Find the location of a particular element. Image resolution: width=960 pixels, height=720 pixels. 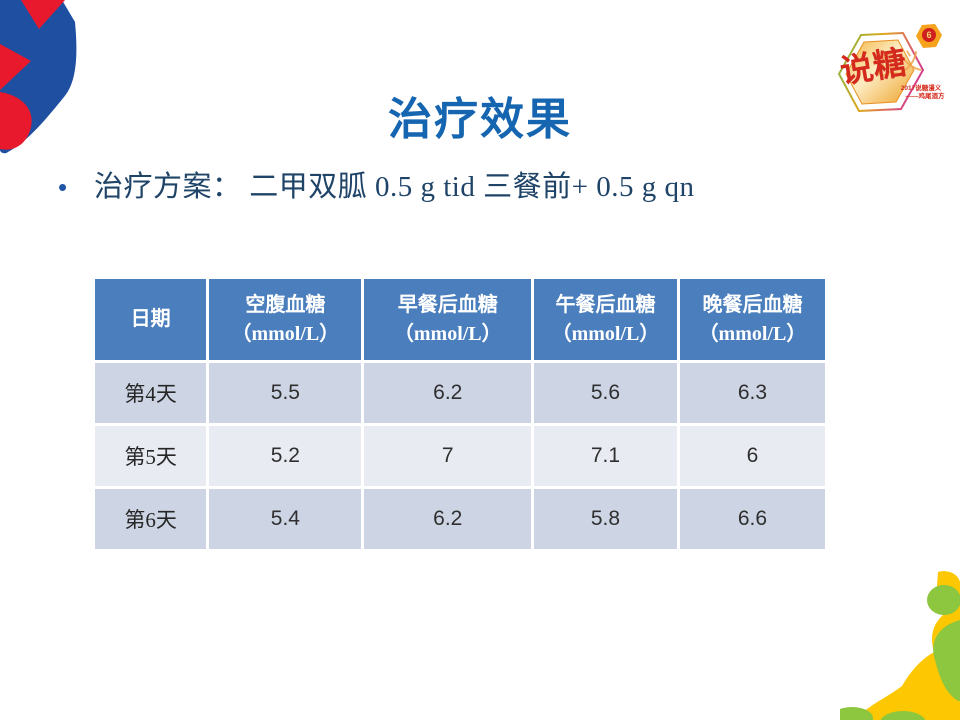

value-cell: 5.4 is located at coordinates (285, 519).